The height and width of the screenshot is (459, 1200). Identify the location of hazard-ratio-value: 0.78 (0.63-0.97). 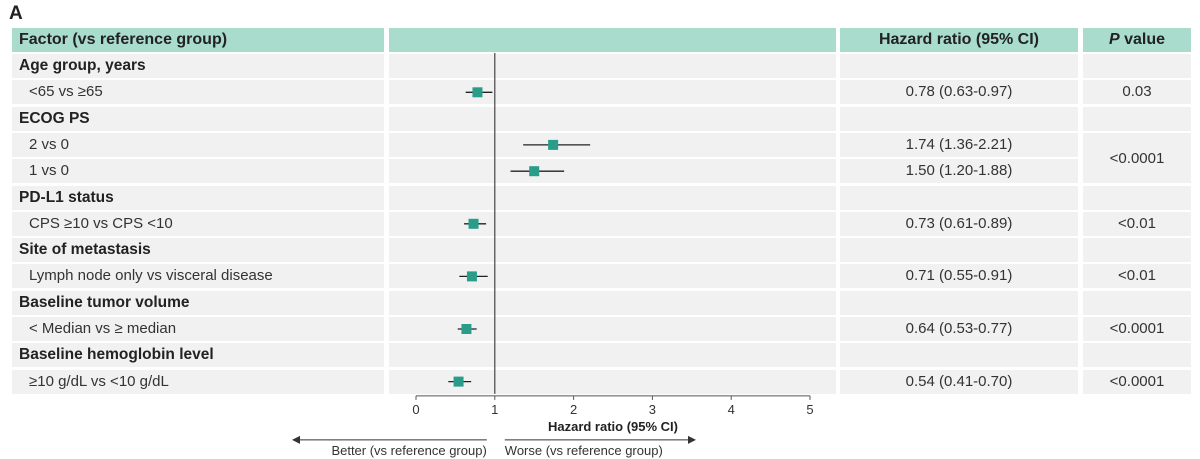
(959, 92).